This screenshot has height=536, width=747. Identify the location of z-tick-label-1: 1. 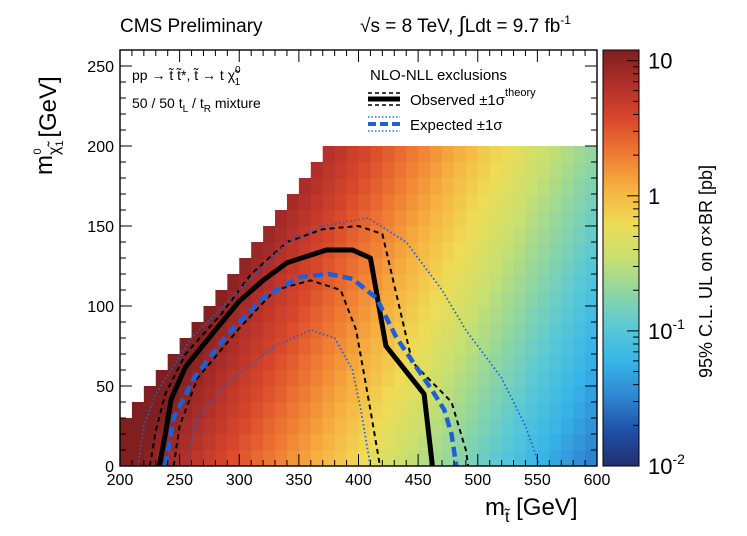
(654, 196).